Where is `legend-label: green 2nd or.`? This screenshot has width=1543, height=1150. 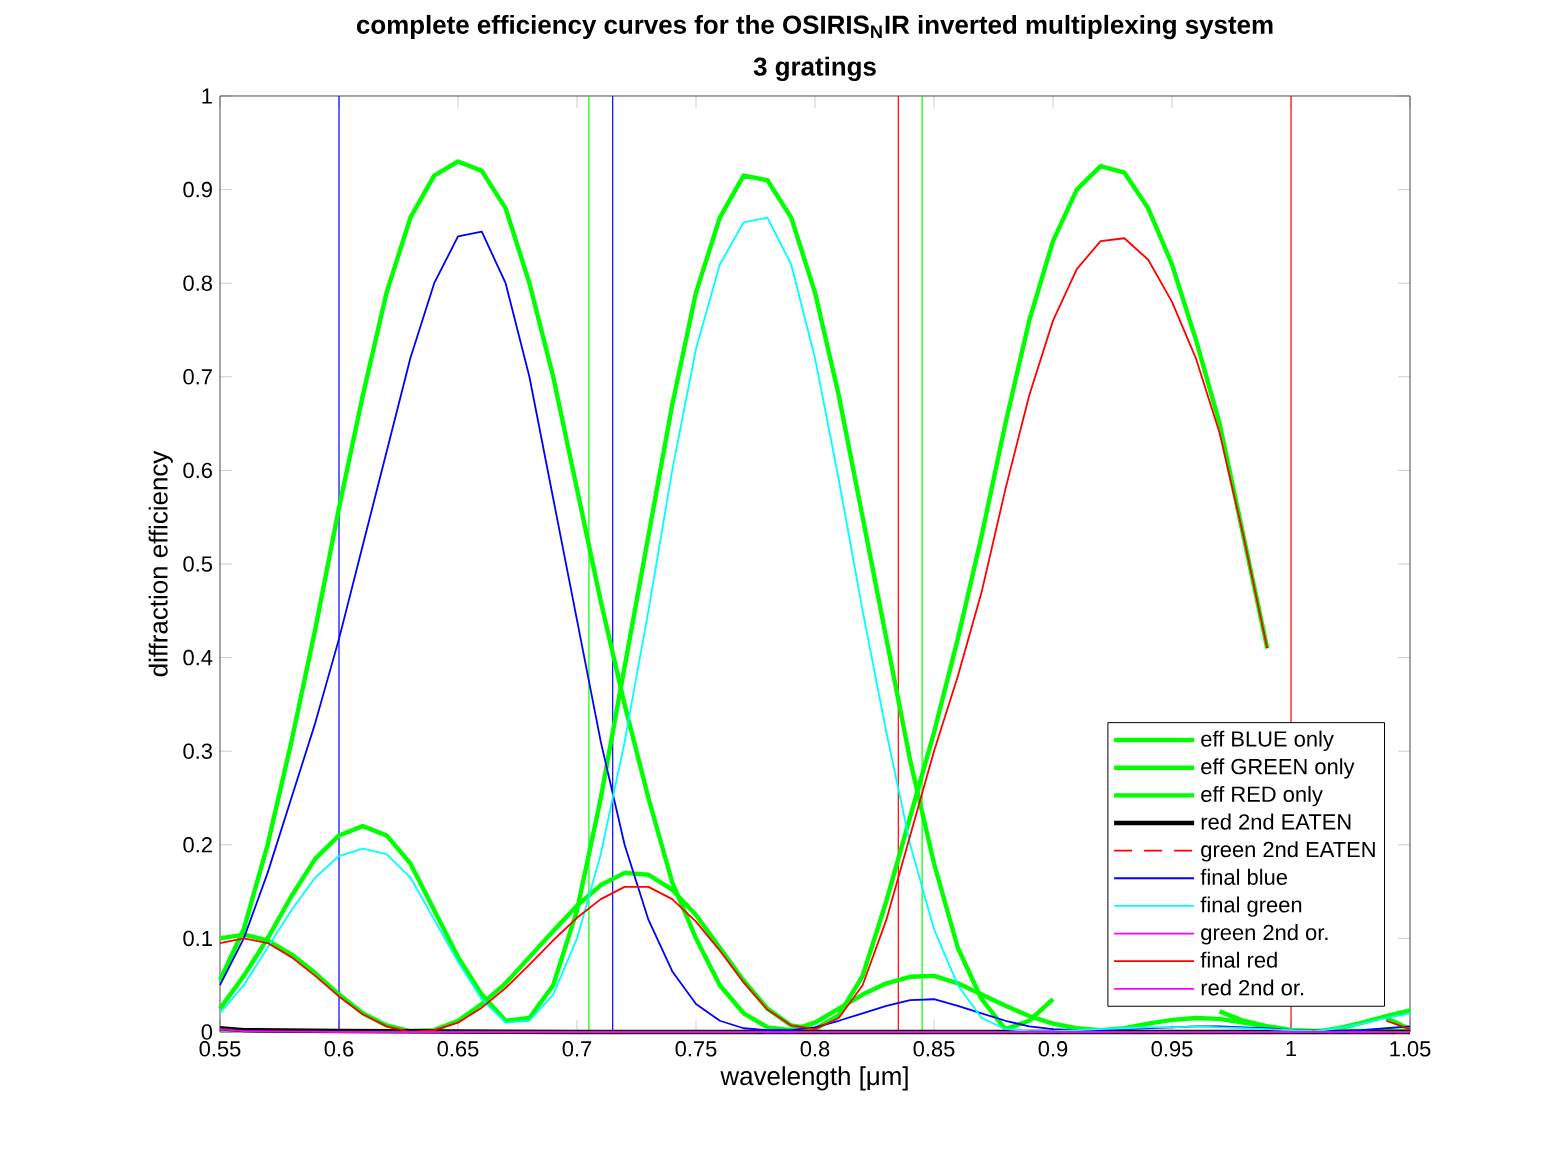 legend-label: green 2nd or. is located at coordinates (1264, 934).